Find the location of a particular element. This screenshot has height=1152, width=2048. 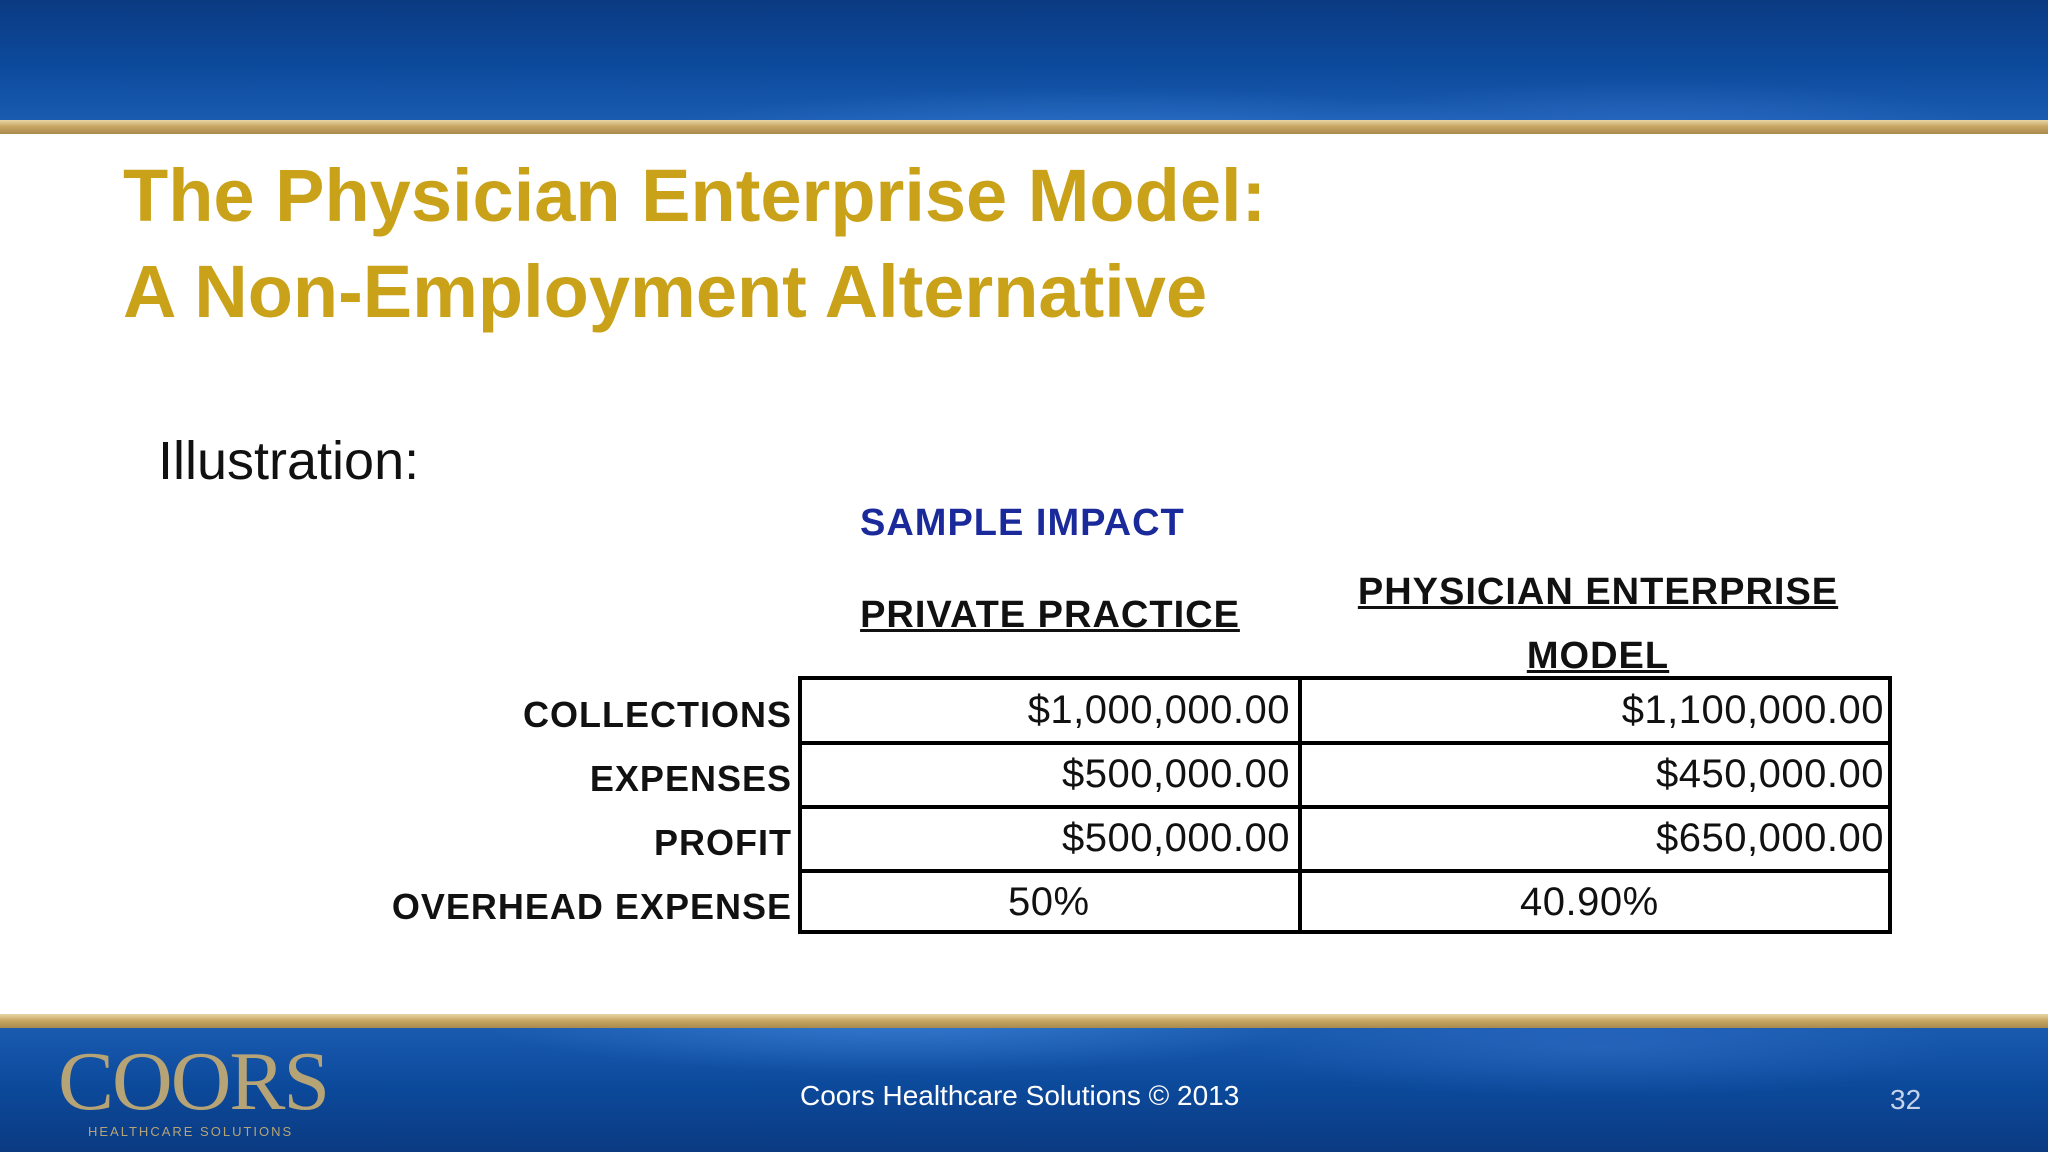

table-caption: SAMPLE IMPACT is located at coordinates (1022, 523).